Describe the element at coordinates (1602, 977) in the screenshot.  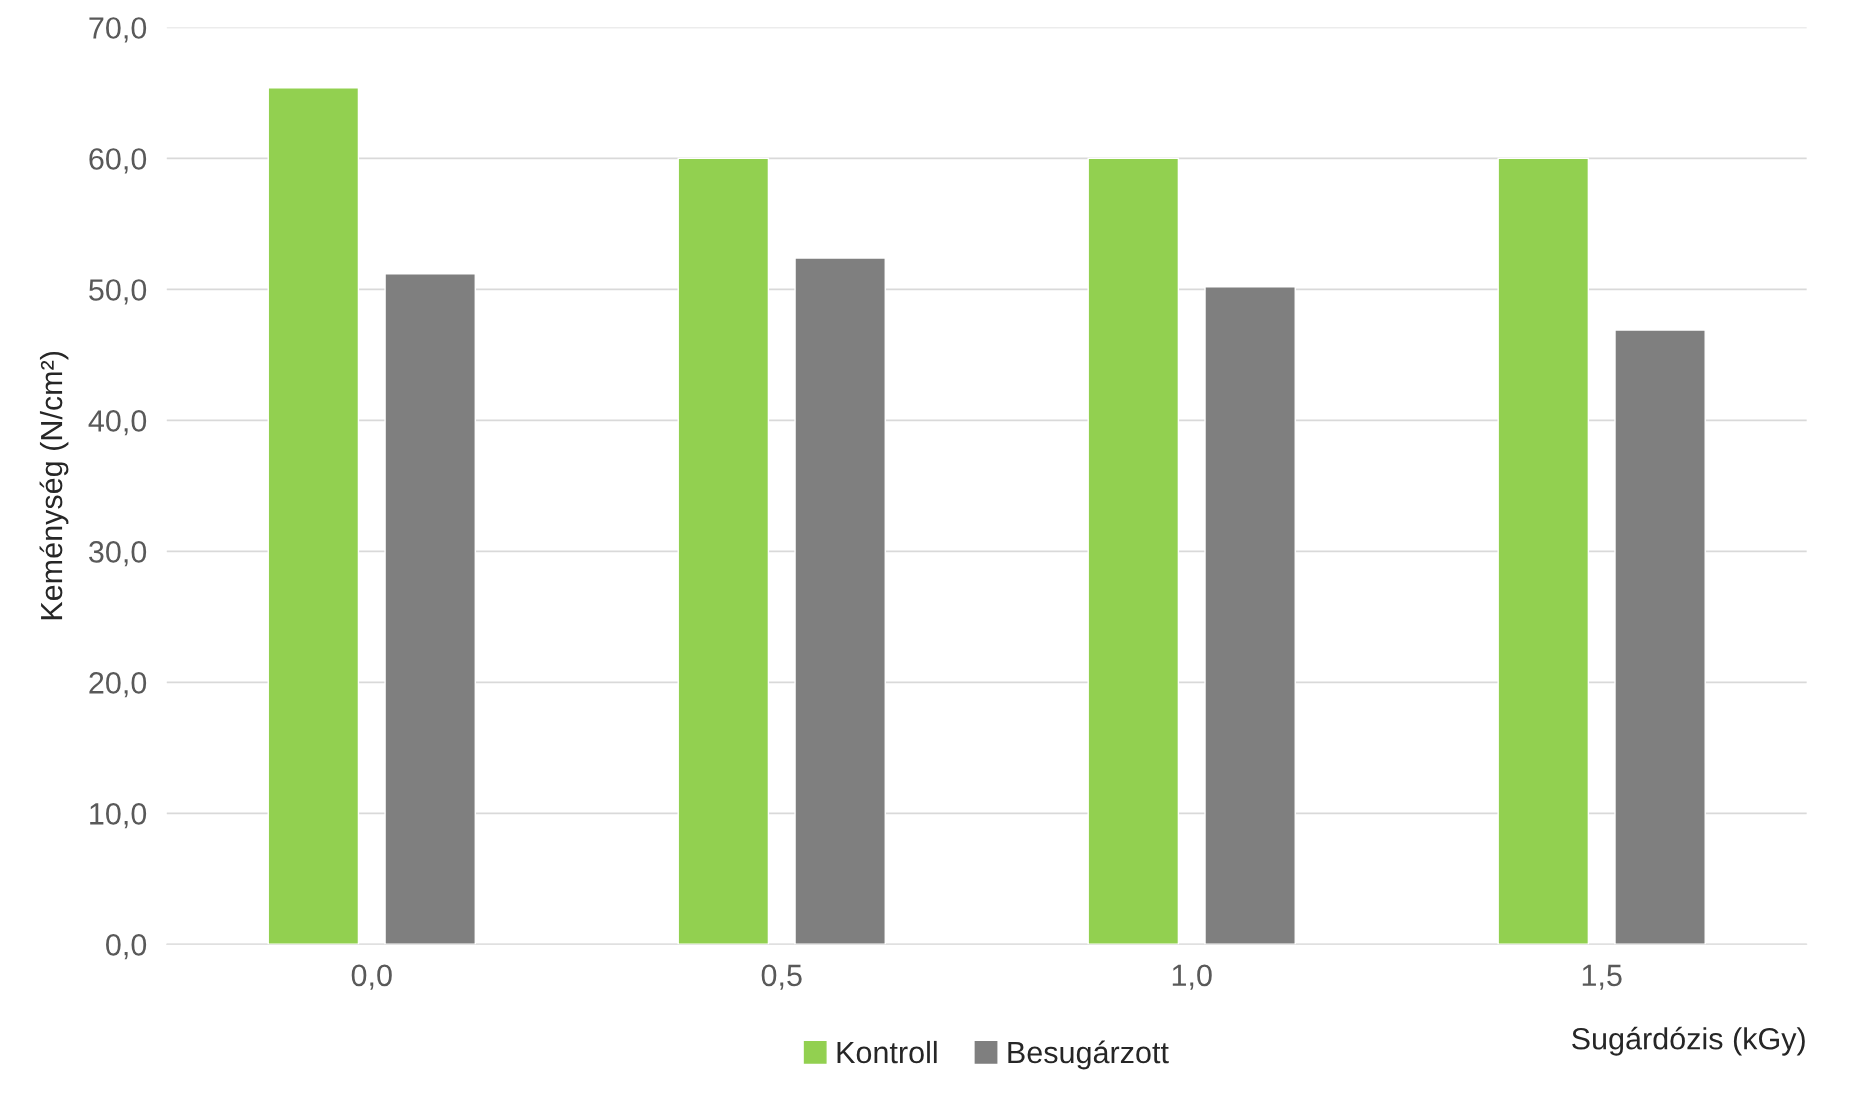
I see `x-tick-label: 1,5` at that location.